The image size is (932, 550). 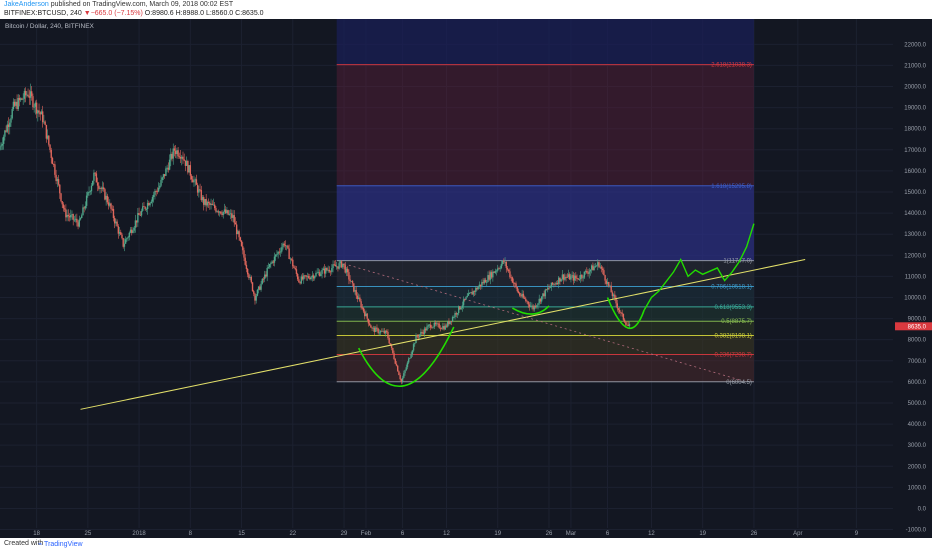 What do you see at coordinates (915, 45) in the screenshot?
I see `y-tick-label: 22000.0` at bounding box center [915, 45].